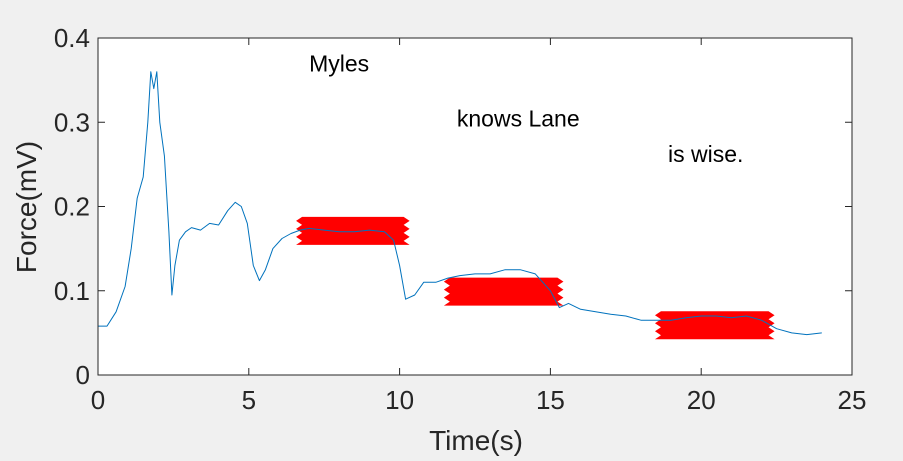  I want to click on x-tick-label: 15, so click(550, 400).